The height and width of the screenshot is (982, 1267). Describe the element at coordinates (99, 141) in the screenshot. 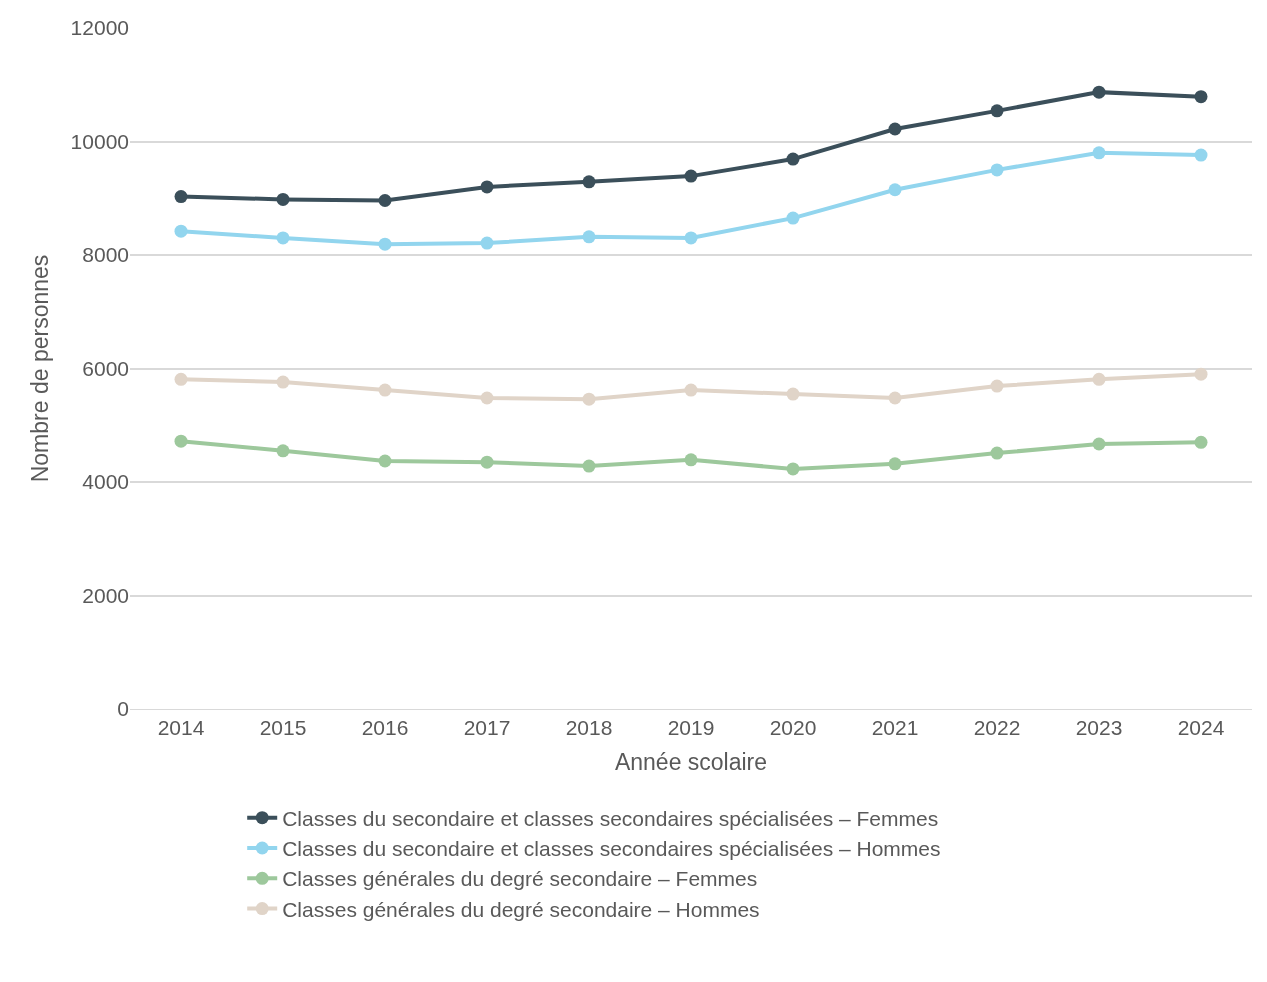

I see `y-tick-label: 10000` at that location.